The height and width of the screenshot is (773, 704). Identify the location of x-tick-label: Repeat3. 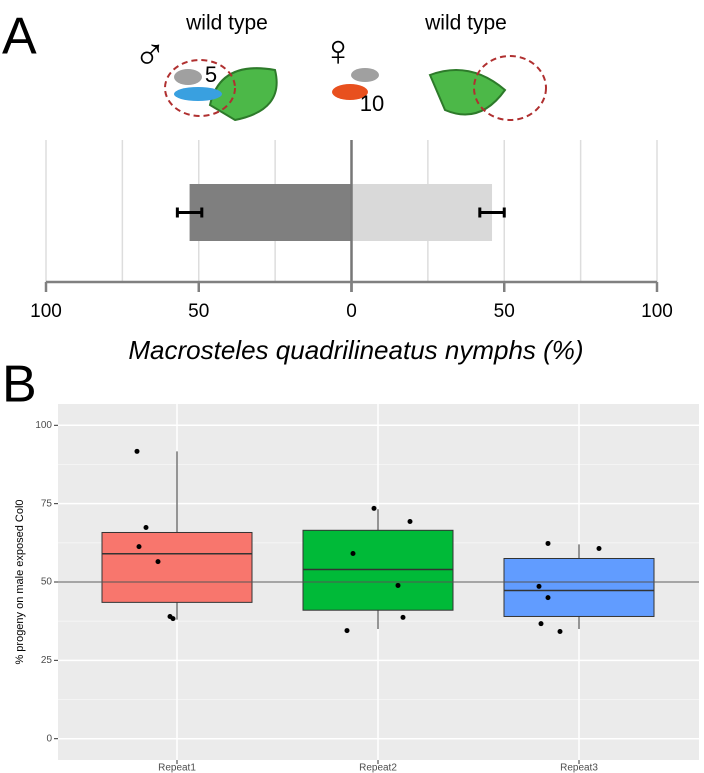
(579, 768).